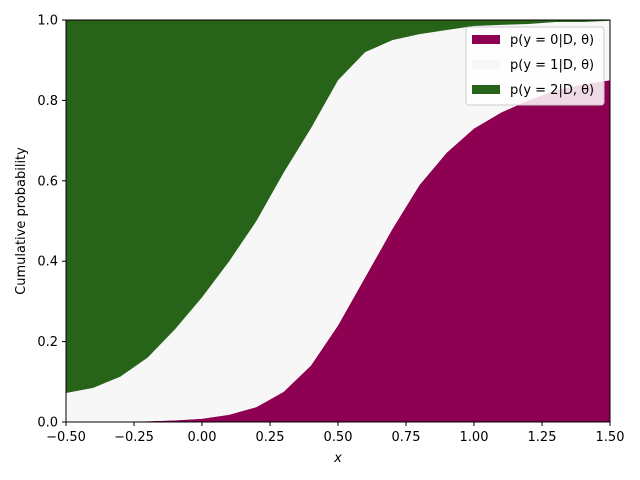 This screenshot has height=480, width=640. I want to click on y-tick-label: 0.4, so click(47, 262).